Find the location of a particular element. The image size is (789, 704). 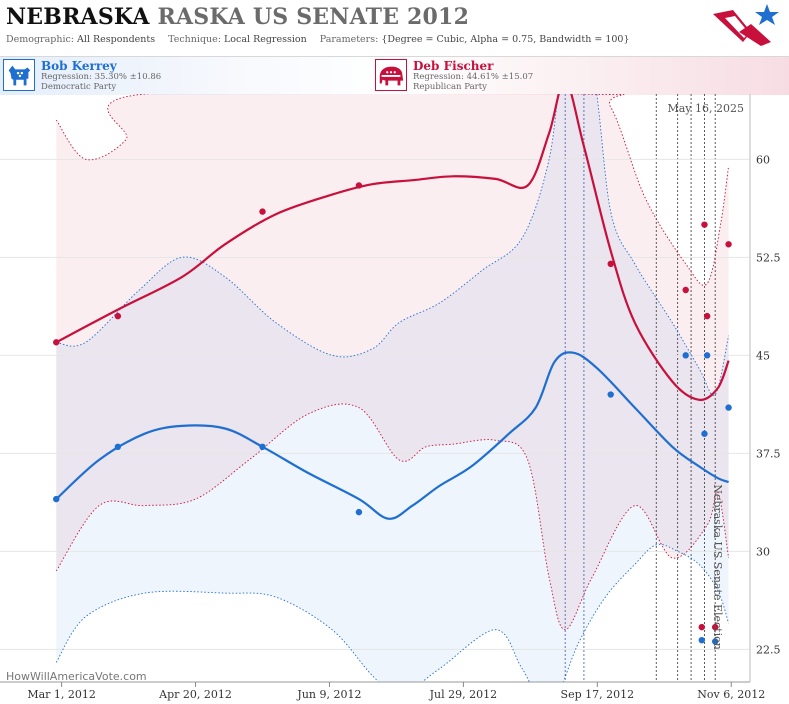

site-logo is located at coordinates (746, 25).